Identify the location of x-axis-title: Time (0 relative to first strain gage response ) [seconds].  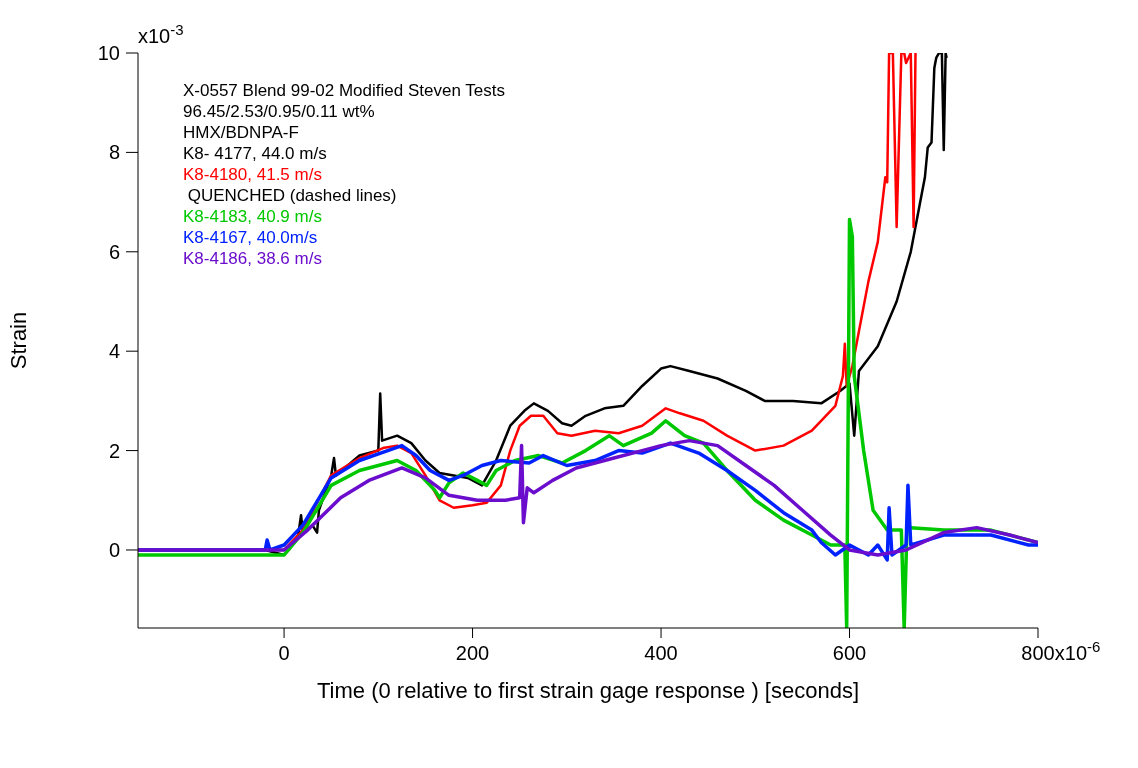
(588, 690).